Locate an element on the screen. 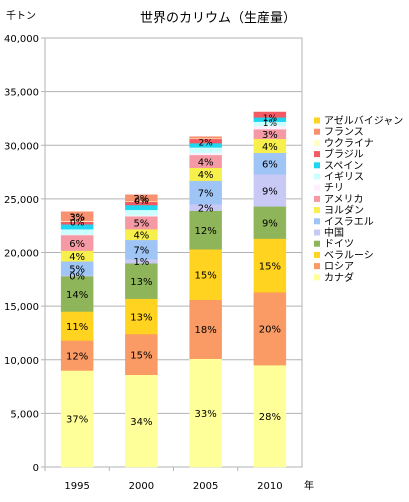  legend-entry: カナダ is located at coordinates (339, 277).